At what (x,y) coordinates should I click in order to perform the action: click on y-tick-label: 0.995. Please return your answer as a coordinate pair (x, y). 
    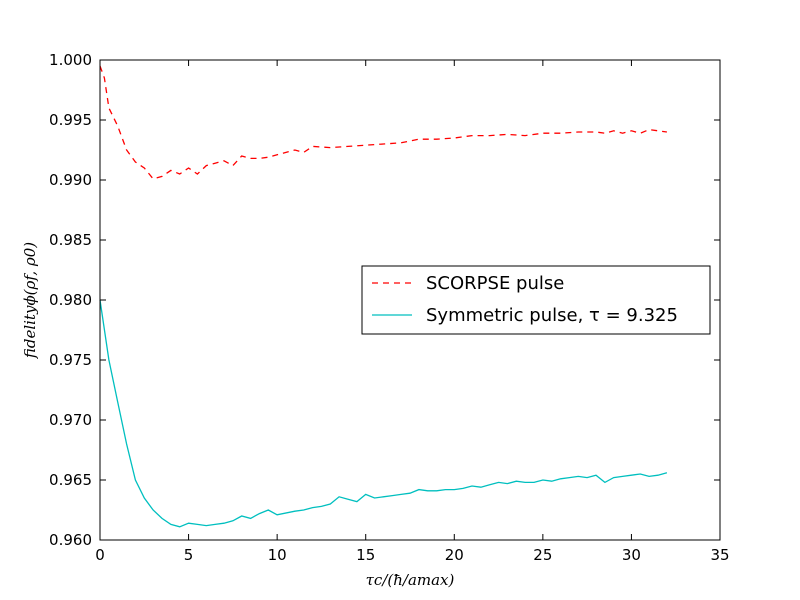
    Looking at the image, I should click on (70, 120).